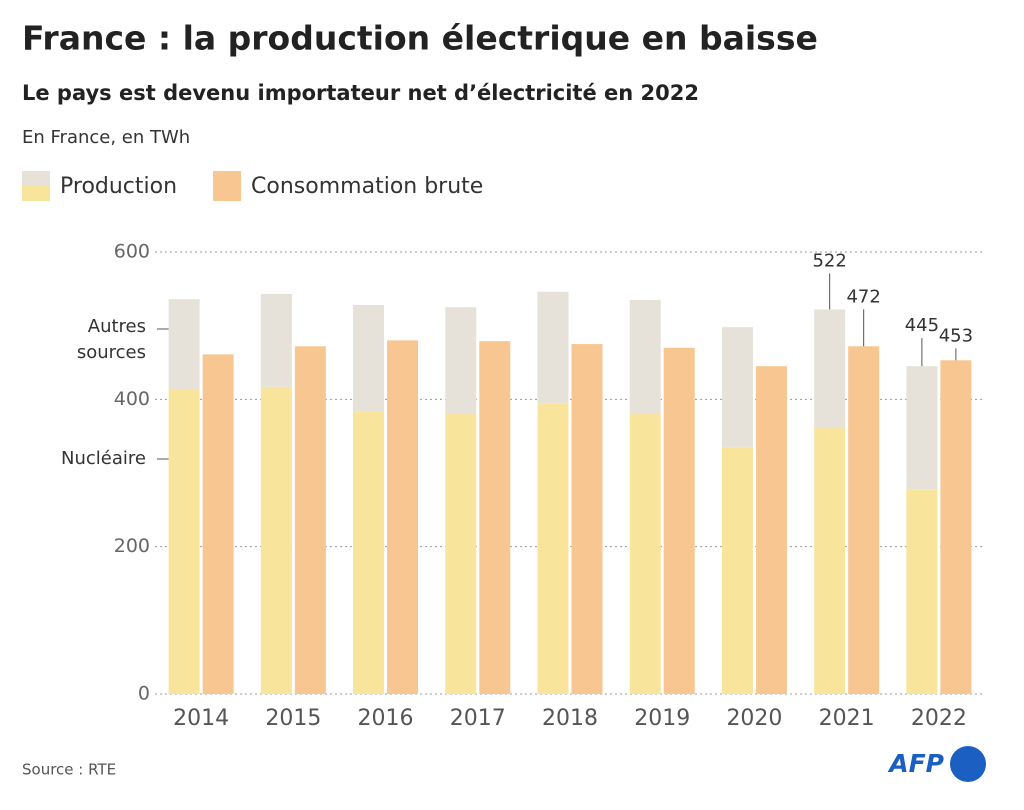 The height and width of the screenshot is (810, 1024). What do you see at coordinates (293, 718) in the screenshot?
I see `x-tick-label: 2015` at bounding box center [293, 718].